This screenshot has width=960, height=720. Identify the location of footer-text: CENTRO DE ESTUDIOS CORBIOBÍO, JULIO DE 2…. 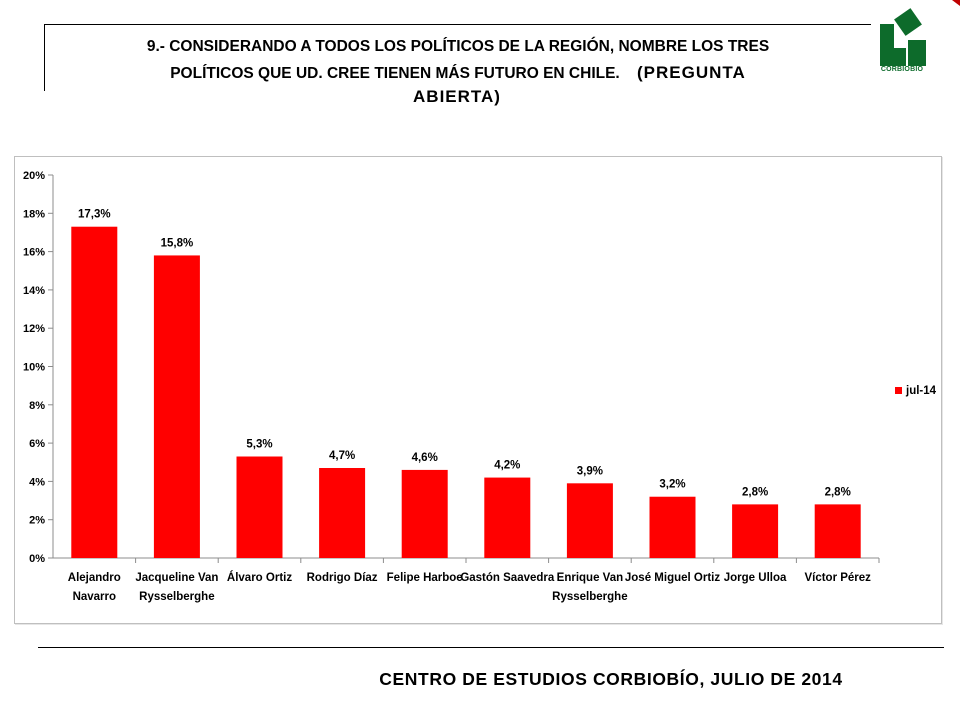
(611, 679).